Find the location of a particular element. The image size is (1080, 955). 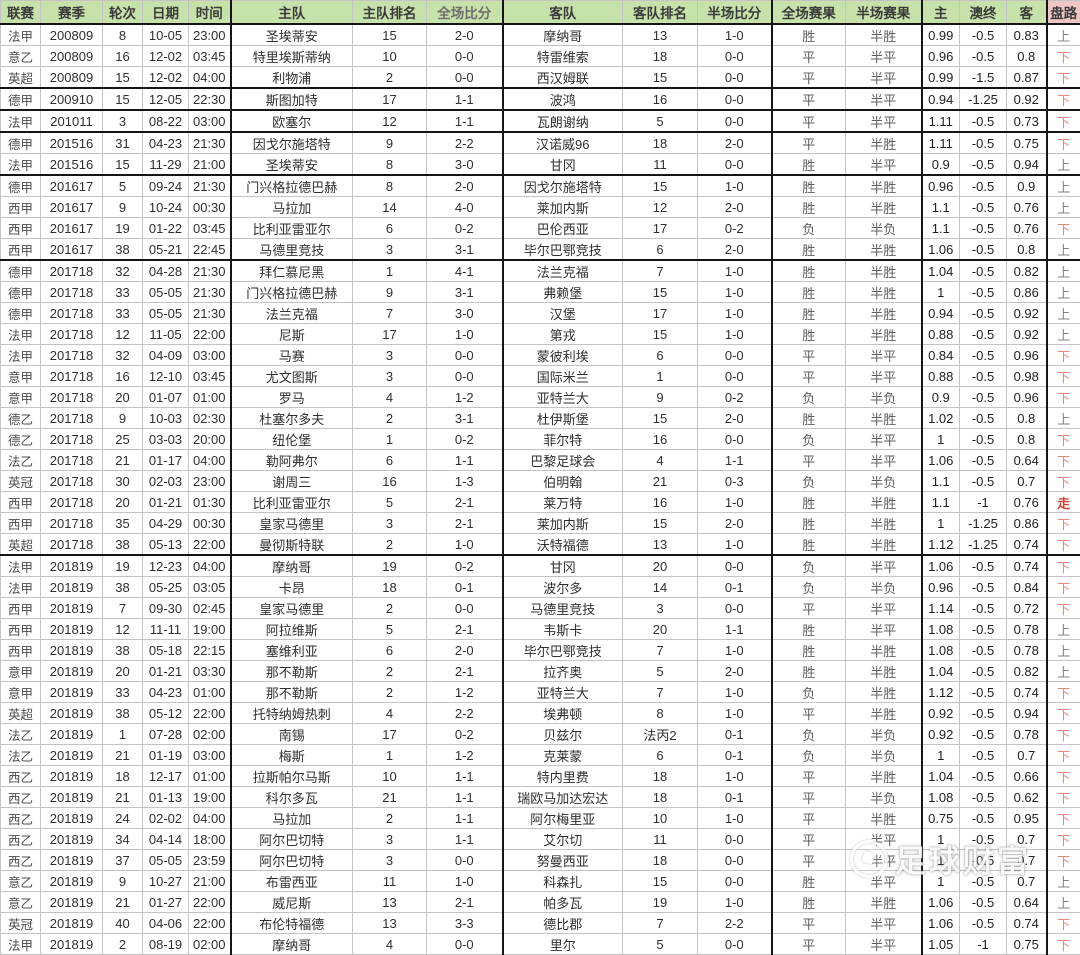

cell-round: 19 is located at coordinates (123, 566).